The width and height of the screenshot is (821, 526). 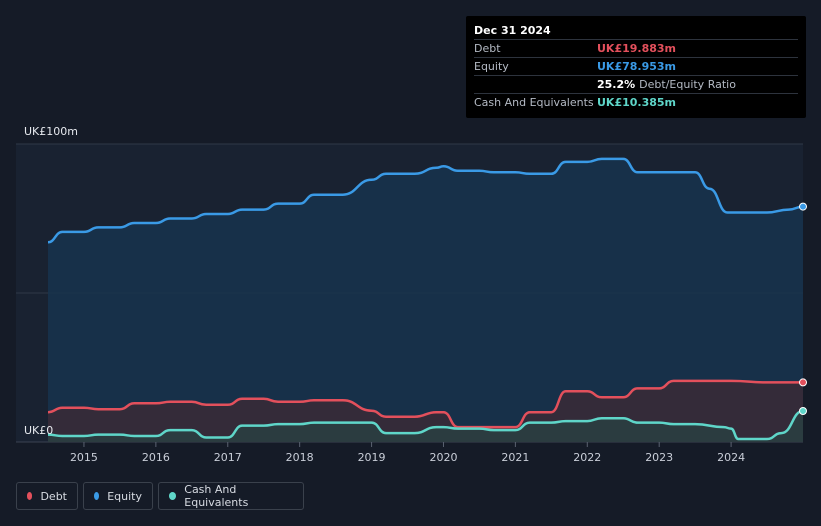 What do you see at coordinates (534, 102) in the screenshot?
I see `tooltip-label: Cash And Equivalents` at bounding box center [534, 102].